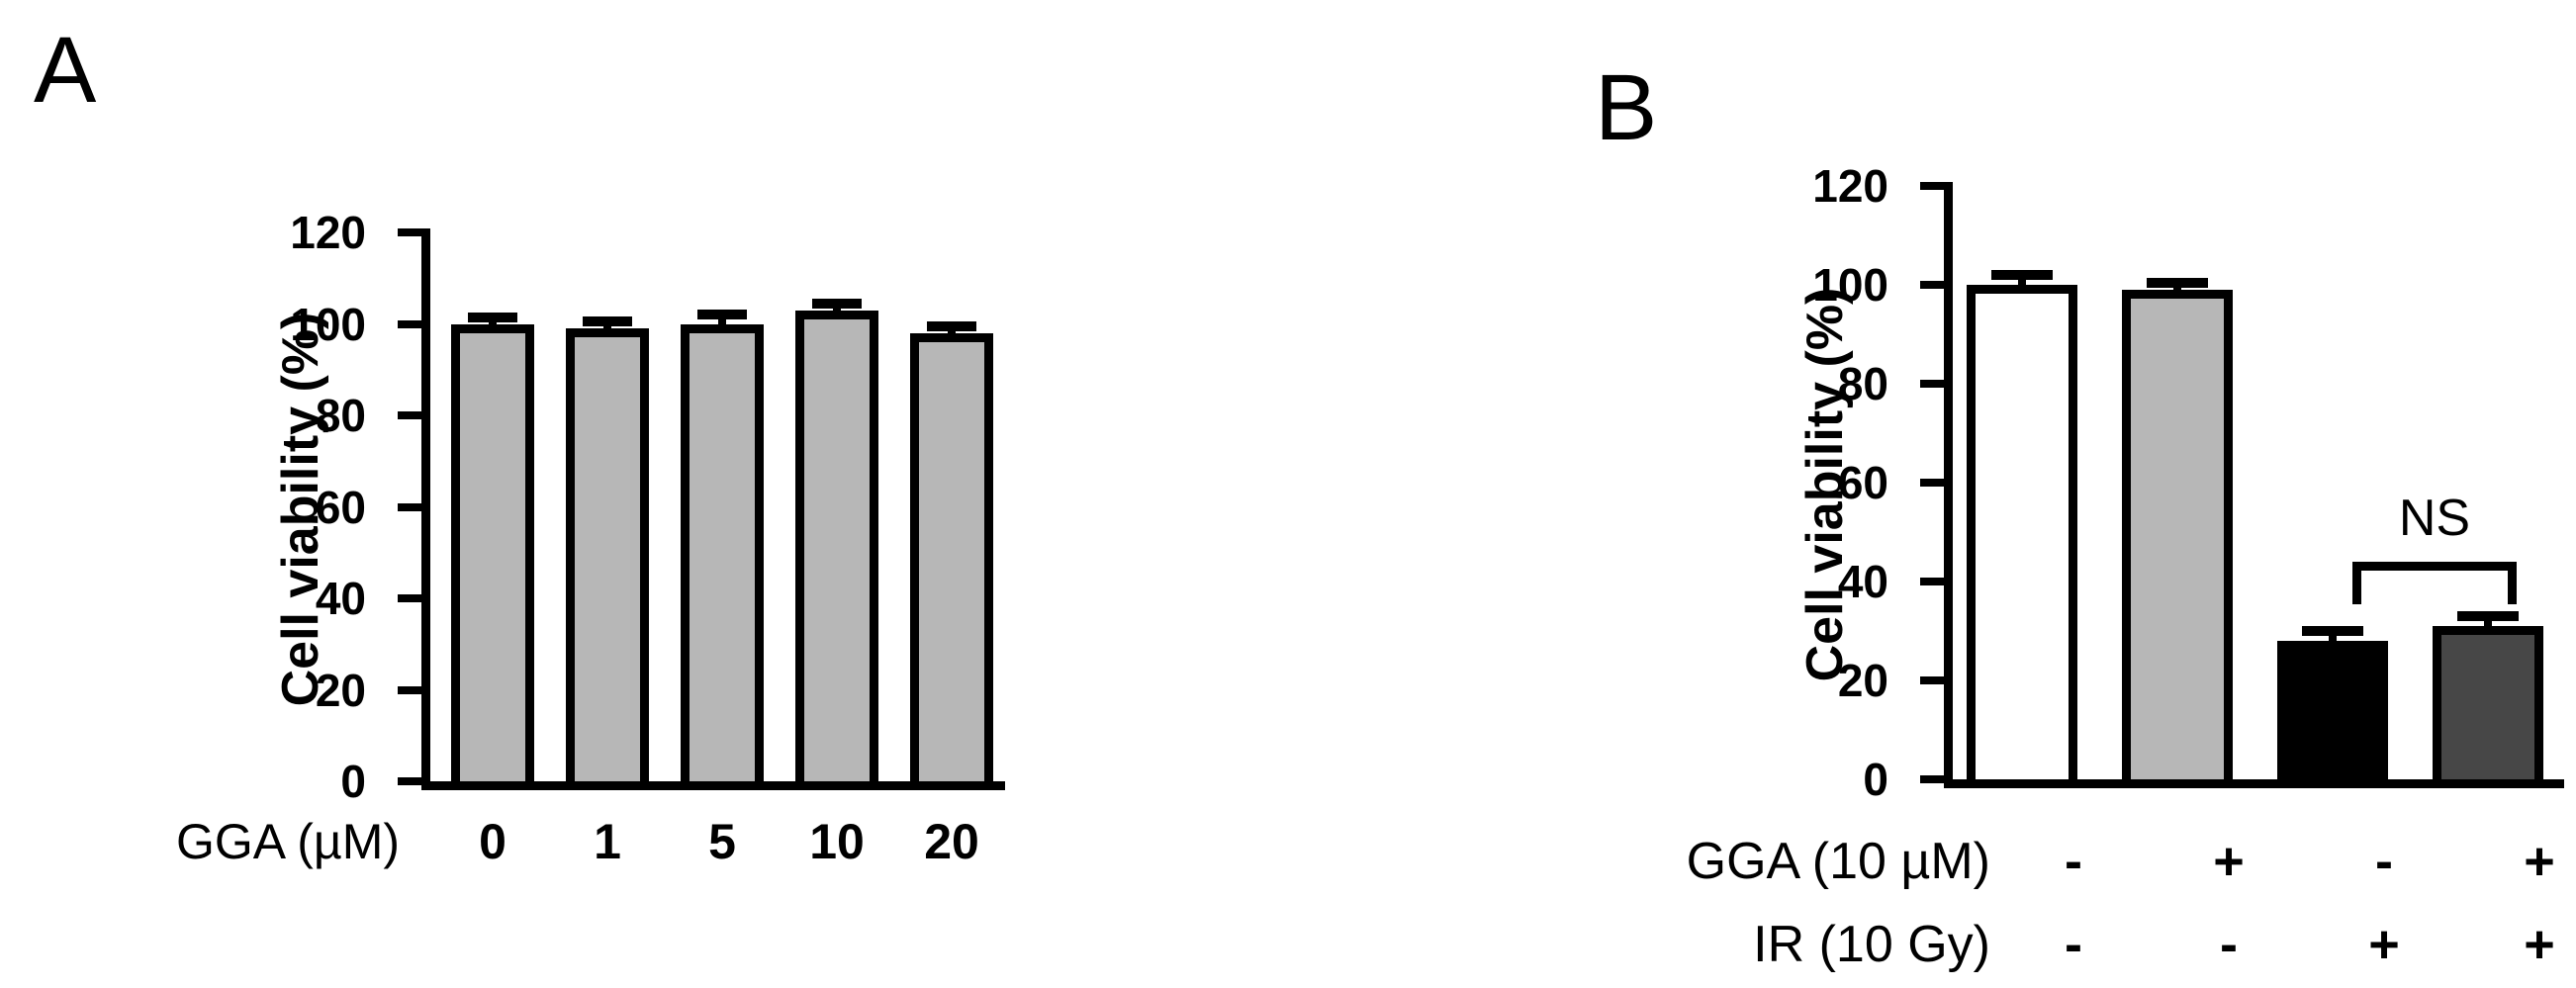 This screenshot has width=2576, height=988. What do you see at coordinates (2435, 518) in the screenshot?
I see `ns-label: NS` at bounding box center [2435, 518].